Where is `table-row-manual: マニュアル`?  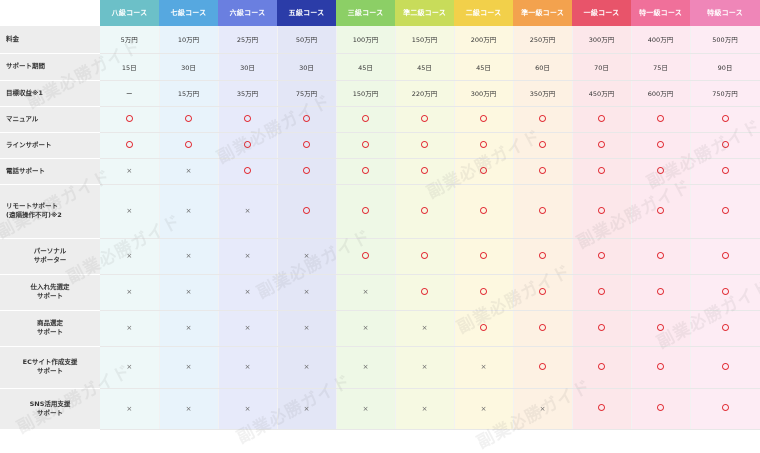
table-row-manual: マニュアル is located at coordinates (380, 119).